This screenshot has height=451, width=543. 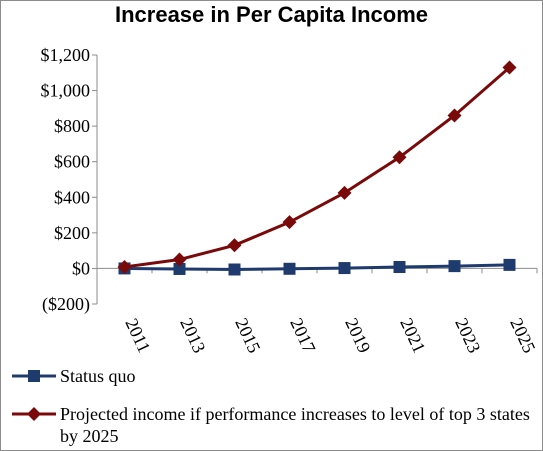 What do you see at coordinates (412, 335) in the screenshot?
I see `x-tick-label: 2021` at bounding box center [412, 335].